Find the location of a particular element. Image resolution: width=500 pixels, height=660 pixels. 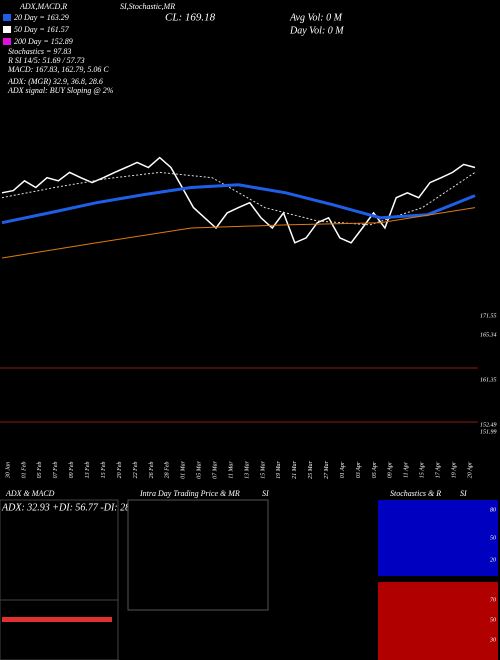

ma200: 200 Day = 152.89 is located at coordinates (43, 41).